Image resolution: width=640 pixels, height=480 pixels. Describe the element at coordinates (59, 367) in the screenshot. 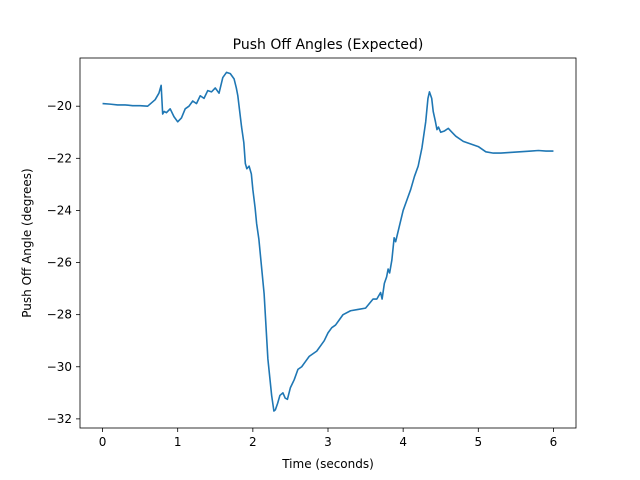

I see `y-tick-label: −30` at that location.